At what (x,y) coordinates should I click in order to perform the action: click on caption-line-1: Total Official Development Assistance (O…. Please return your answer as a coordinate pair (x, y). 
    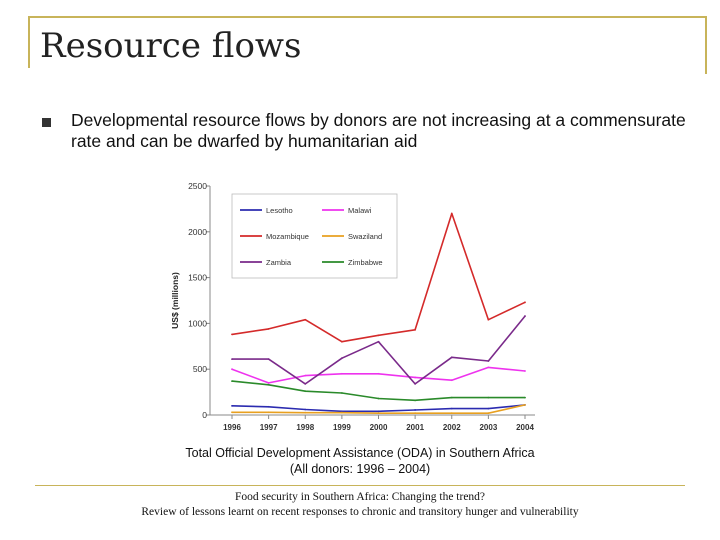
    Looking at the image, I should click on (360, 453).